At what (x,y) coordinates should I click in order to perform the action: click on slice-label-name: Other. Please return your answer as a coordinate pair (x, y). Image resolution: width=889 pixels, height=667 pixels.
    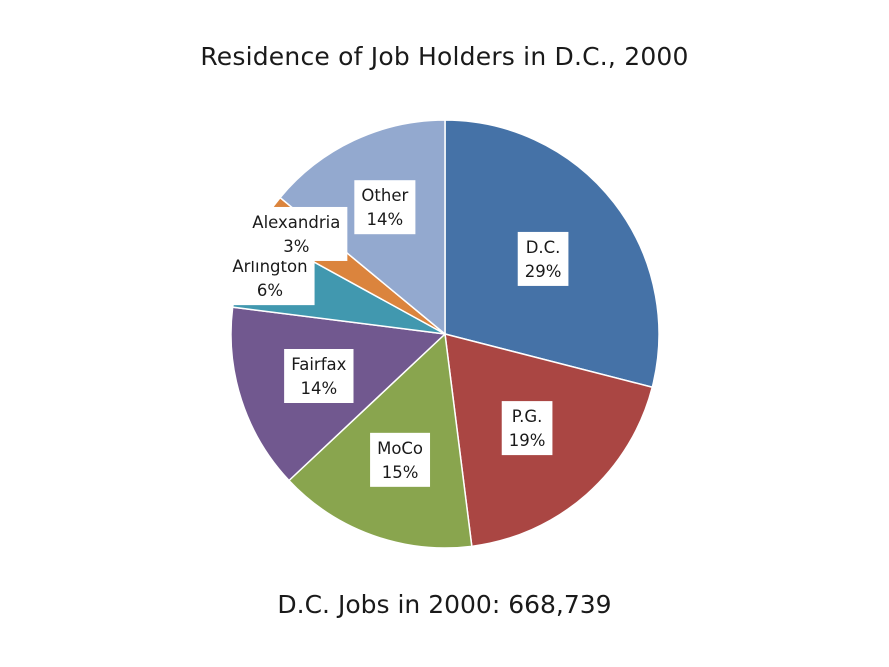
    Looking at the image, I should click on (384, 195).